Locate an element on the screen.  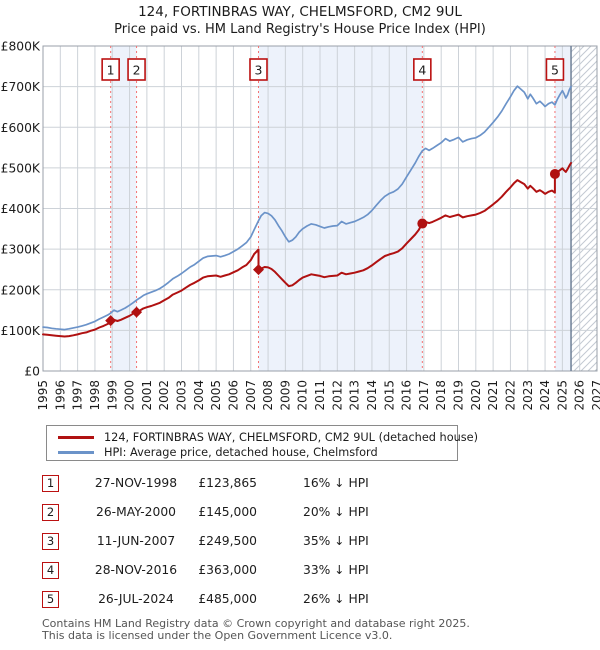
price-paid-line-swatch is located at coordinates (76, 437).